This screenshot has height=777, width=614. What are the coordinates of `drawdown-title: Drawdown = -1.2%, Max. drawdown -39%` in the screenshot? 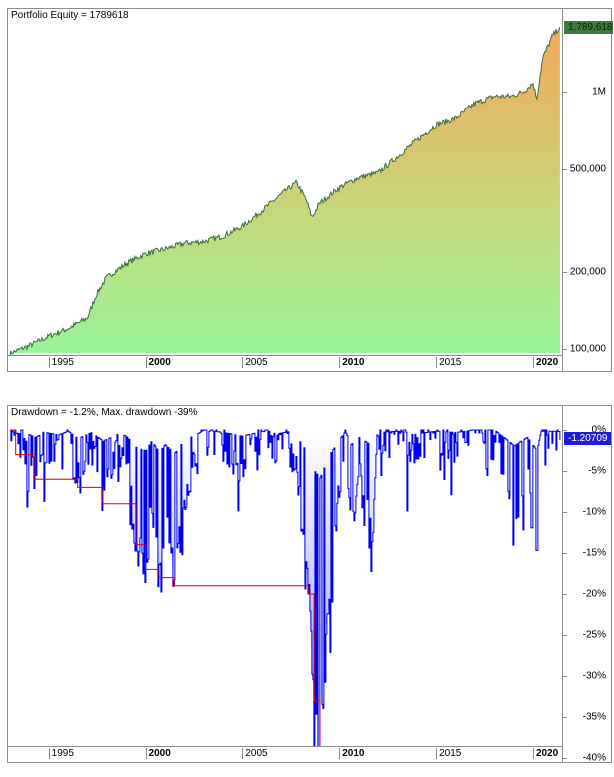 It's located at (104, 412).